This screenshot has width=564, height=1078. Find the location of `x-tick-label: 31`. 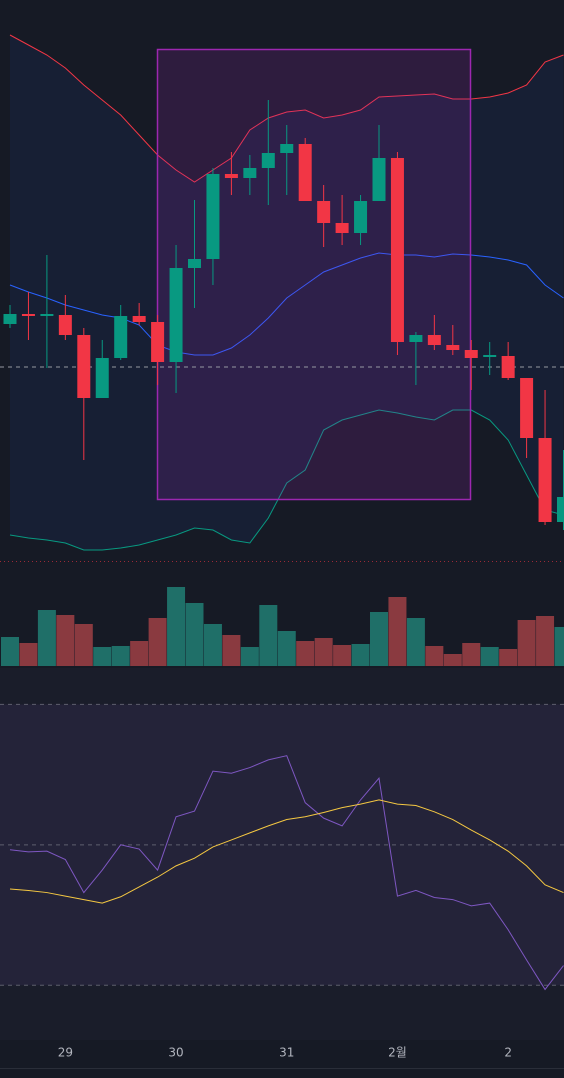

x-tick-label: 31 is located at coordinates (286, 1053).